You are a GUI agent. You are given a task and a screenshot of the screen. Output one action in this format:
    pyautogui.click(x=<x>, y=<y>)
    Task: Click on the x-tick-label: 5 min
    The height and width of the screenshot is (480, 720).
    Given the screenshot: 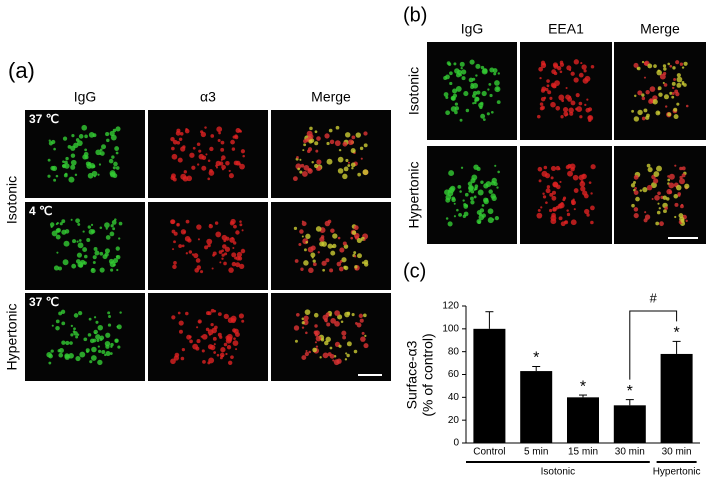 What is the action you would take?
    pyautogui.click(x=536, y=452)
    